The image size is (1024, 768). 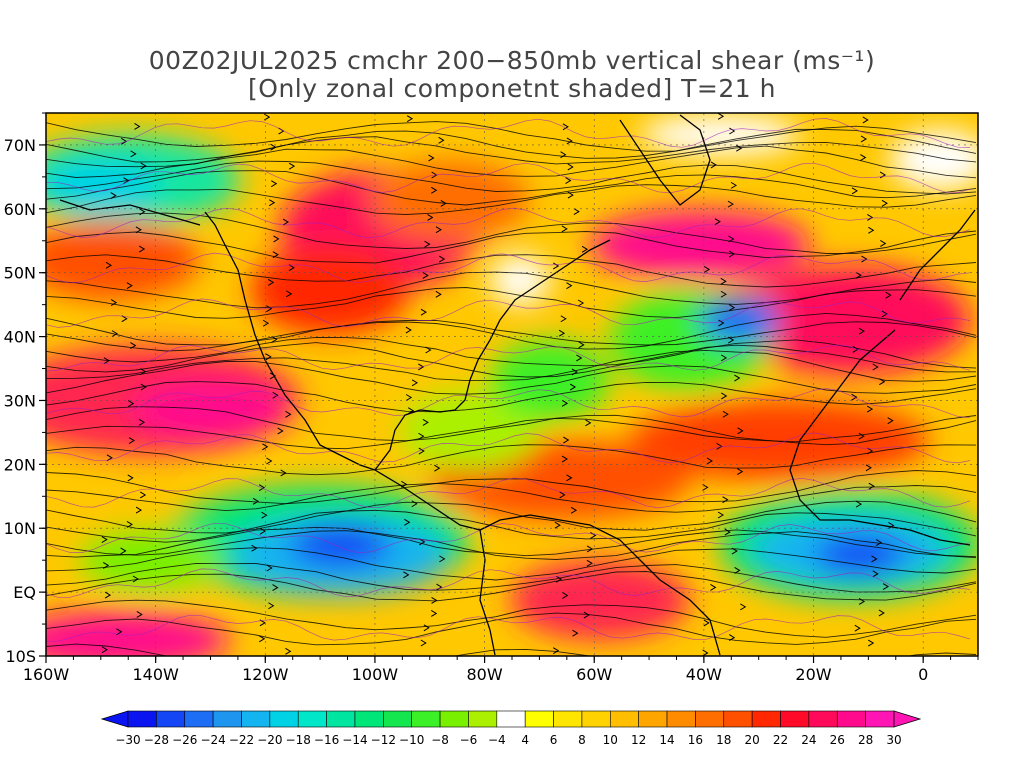 I want to click on colorbar-high-arrow, so click(x=907, y=719).